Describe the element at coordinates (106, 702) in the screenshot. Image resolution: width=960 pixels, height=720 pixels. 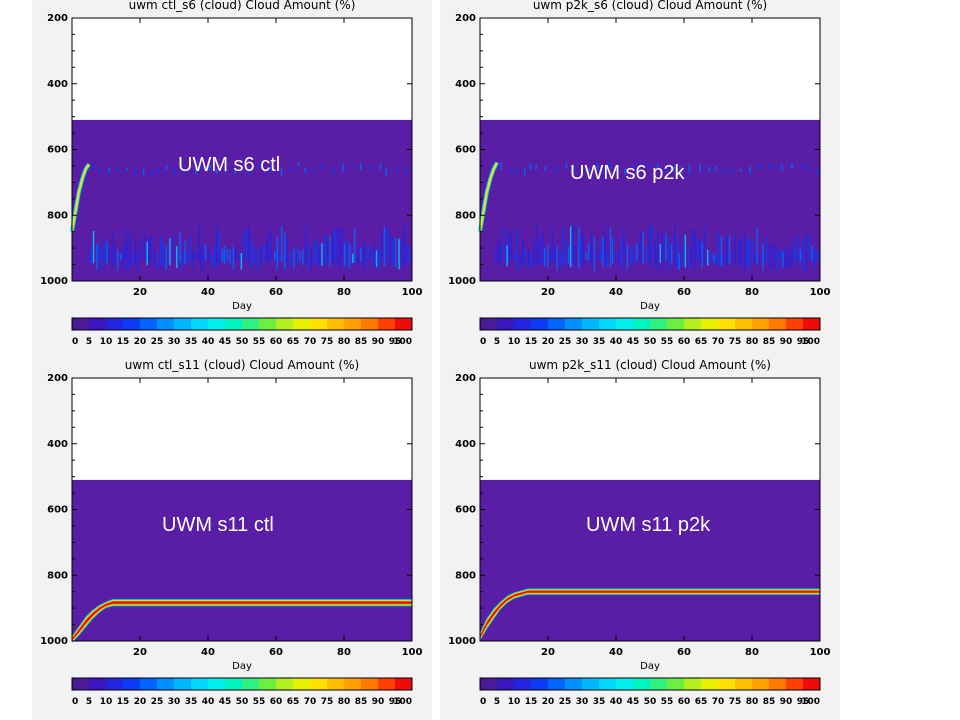
I see `colorbar-label: 10` at that location.